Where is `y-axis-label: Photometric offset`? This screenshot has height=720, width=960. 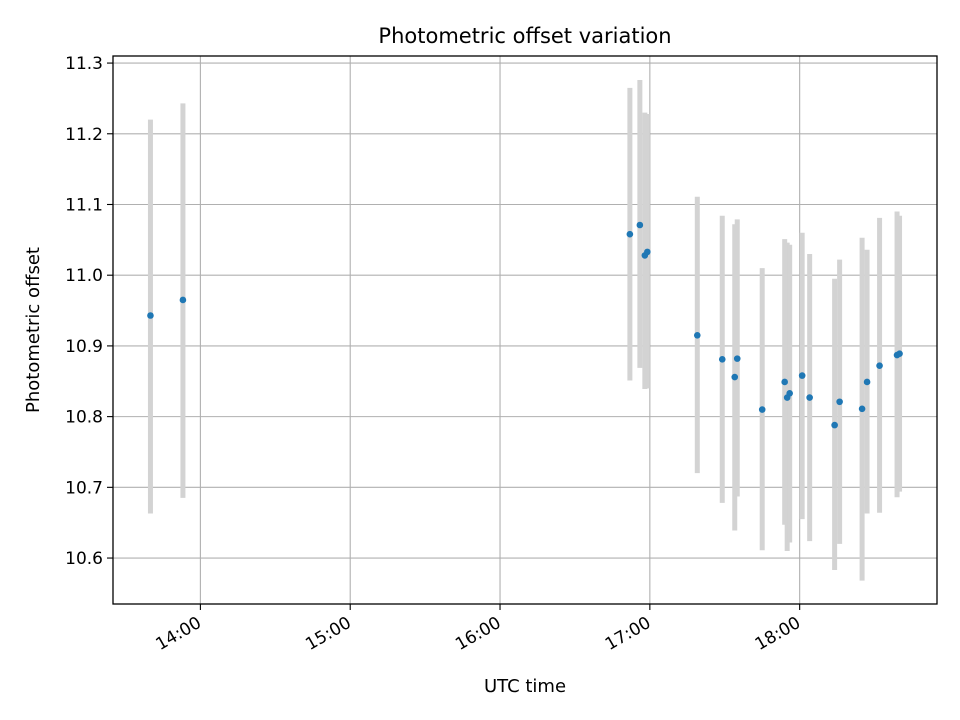
y-axis-label: Photometric offset is located at coordinates (33, 330).